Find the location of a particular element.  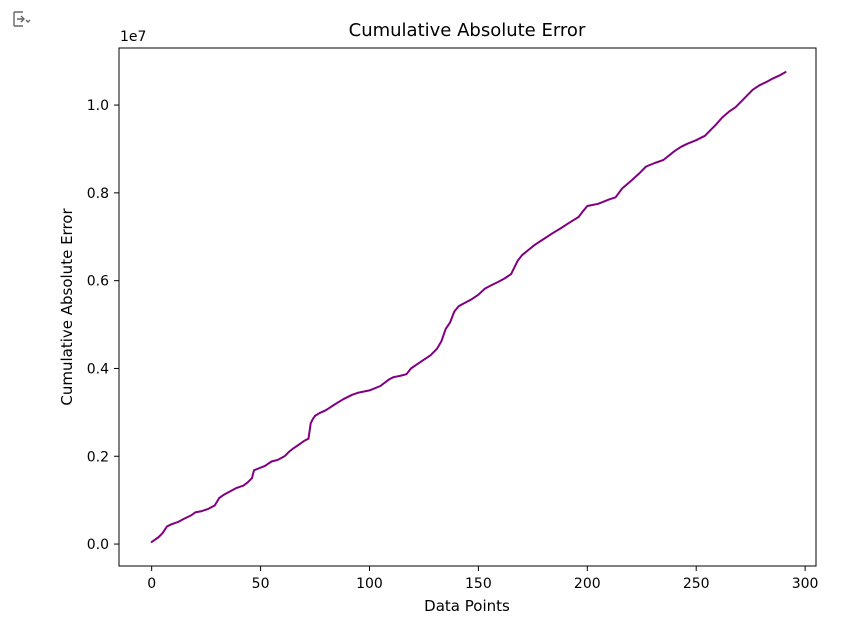

y-tick-label: 0.8 is located at coordinates (98, 194).